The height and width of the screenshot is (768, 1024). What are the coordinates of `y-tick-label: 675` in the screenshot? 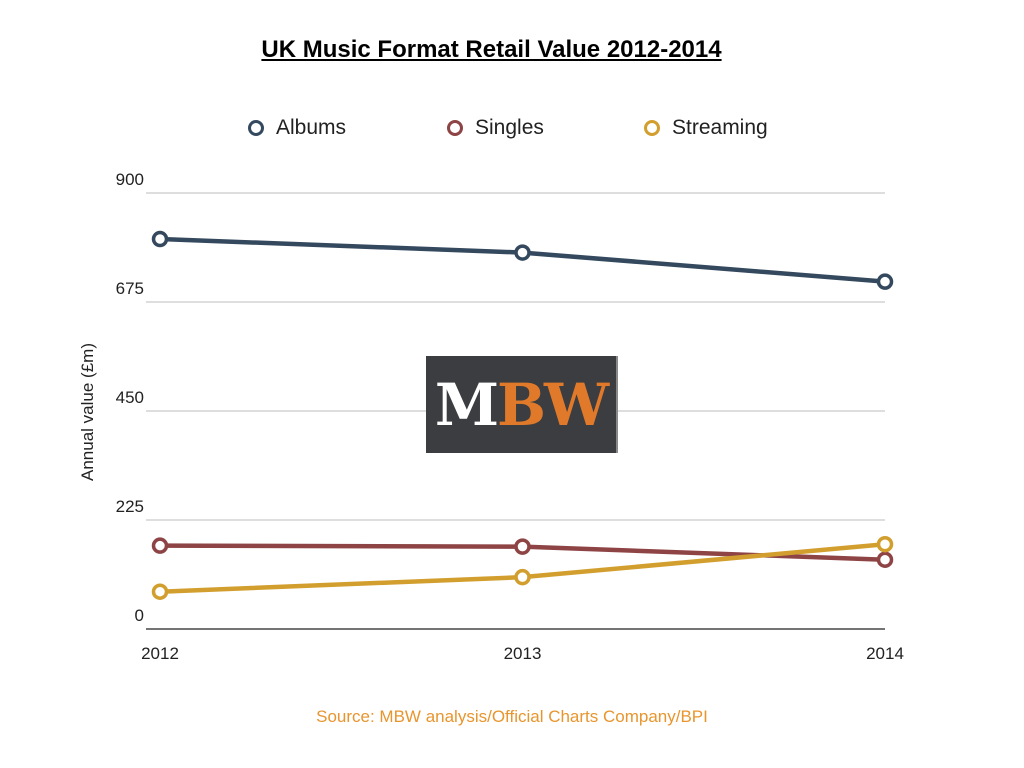 It's located at (130, 288).